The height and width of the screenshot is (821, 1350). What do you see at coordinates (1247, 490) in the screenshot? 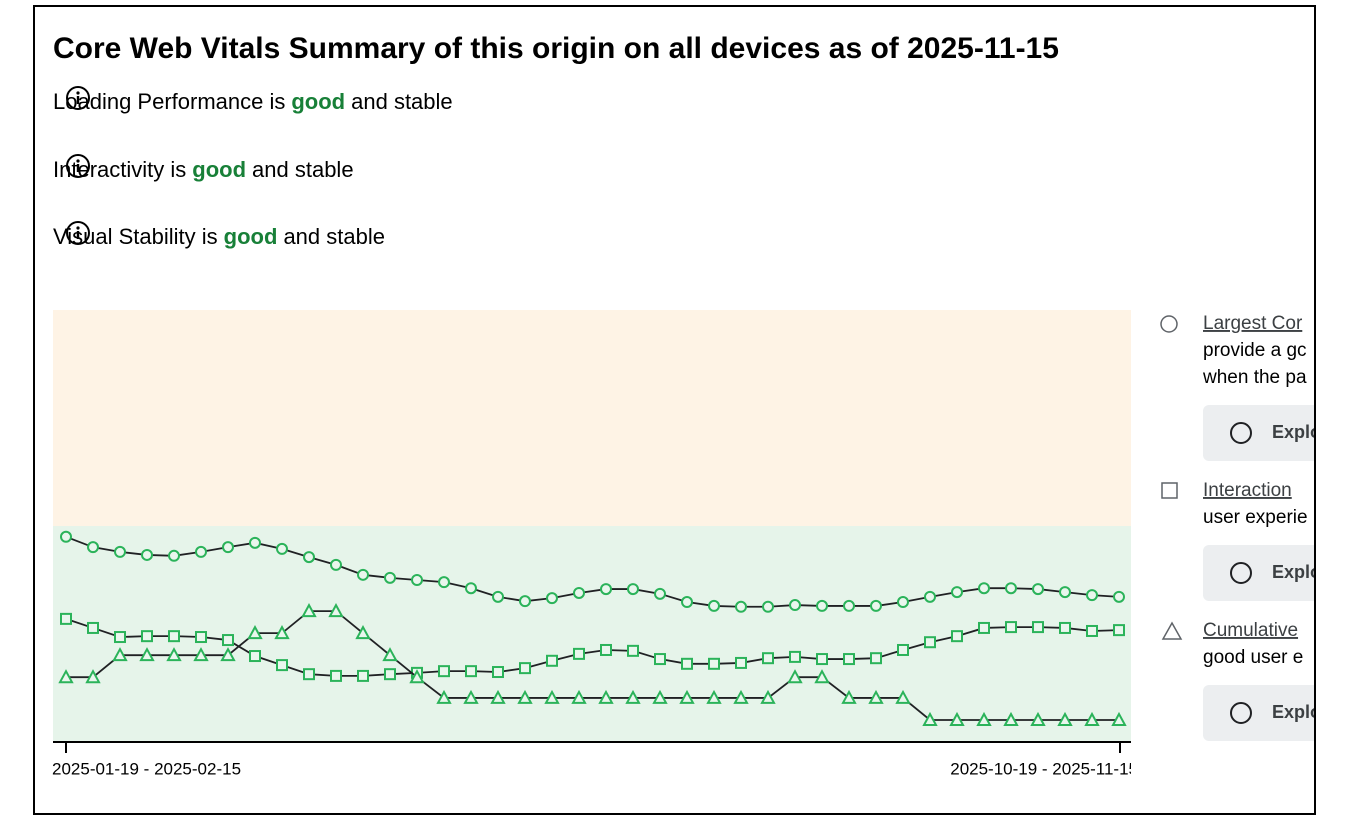
I see `legend-link: Interaction` at bounding box center [1247, 490].